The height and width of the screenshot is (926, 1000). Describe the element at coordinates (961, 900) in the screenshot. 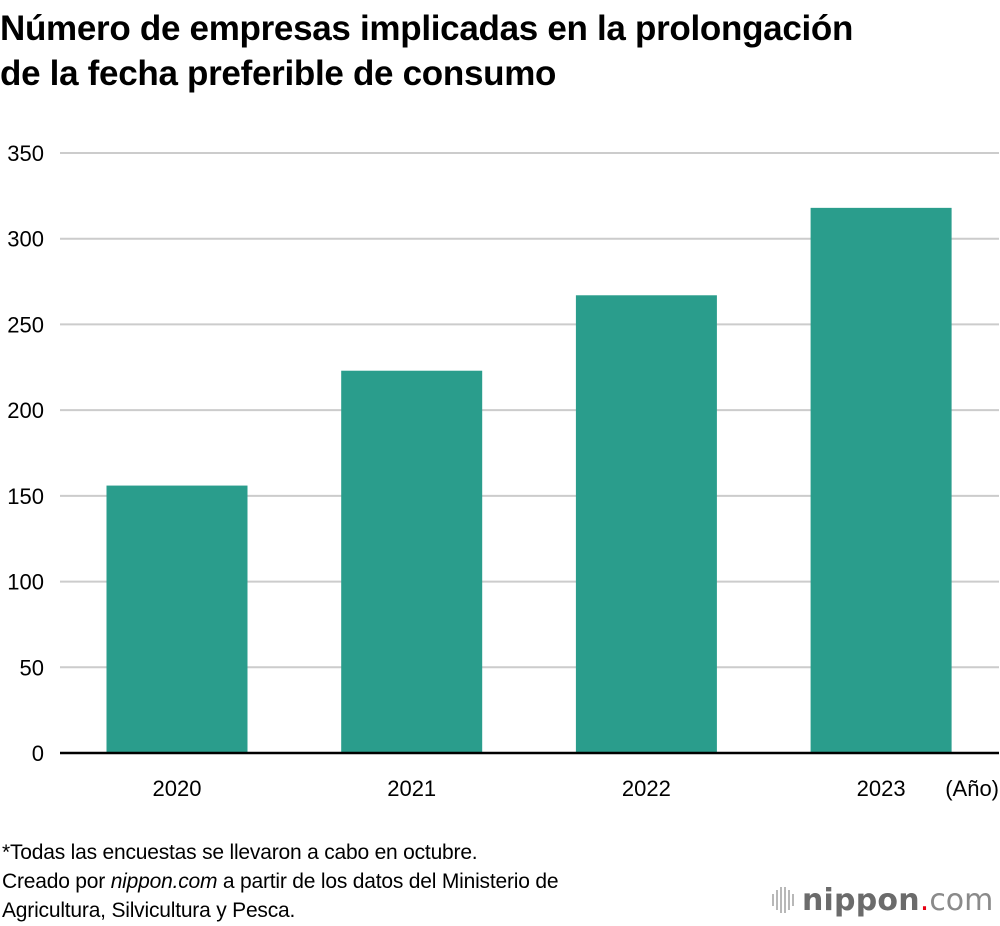

I see `logo-tld: com` at that location.